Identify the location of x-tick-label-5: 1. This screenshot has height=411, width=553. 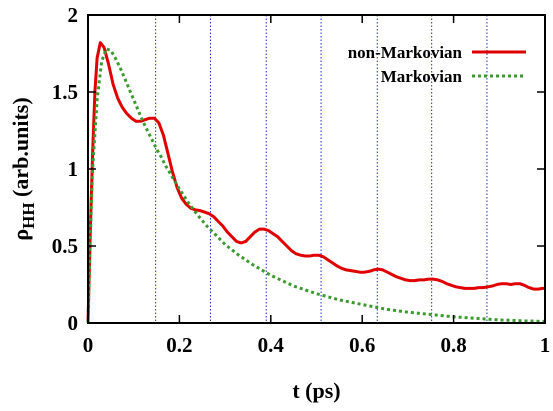
(545, 345).